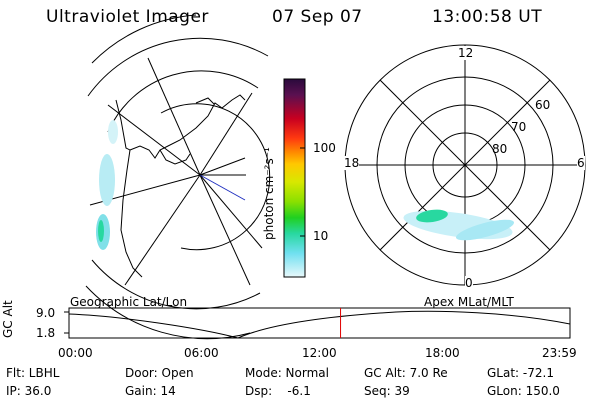  I want to click on x-tick-1800: 18:00, so click(442, 353).